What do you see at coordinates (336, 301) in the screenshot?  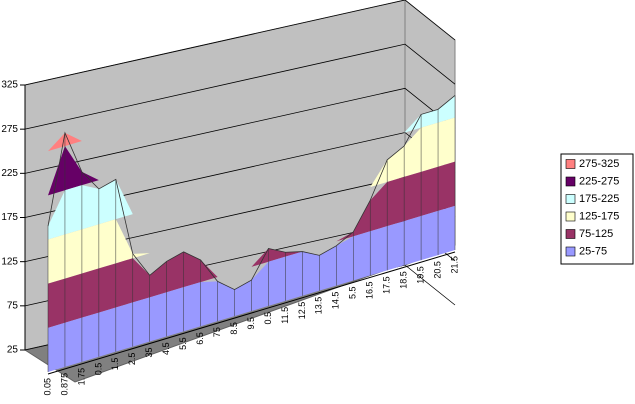 I see `x-tick-label: 14.5` at bounding box center [336, 301].